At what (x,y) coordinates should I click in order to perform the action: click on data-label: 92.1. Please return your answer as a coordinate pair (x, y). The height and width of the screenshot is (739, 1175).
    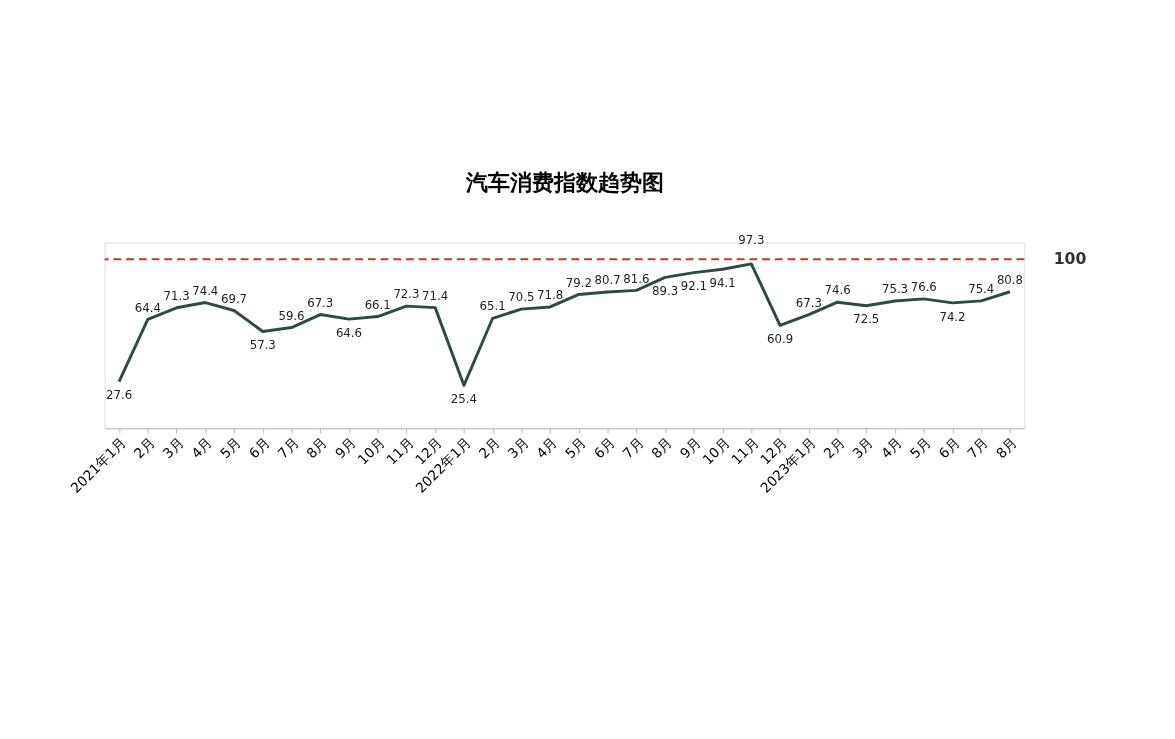
    Looking at the image, I should click on (693, 286).